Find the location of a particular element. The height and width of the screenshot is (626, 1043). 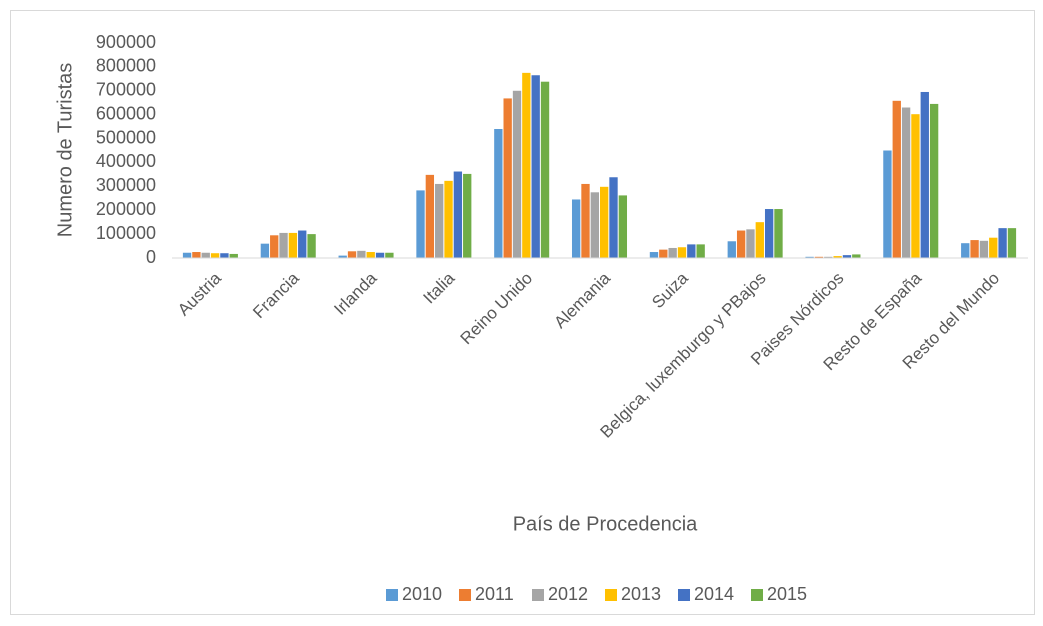

legend-label: 2011 is located at coordinates (494, 594).